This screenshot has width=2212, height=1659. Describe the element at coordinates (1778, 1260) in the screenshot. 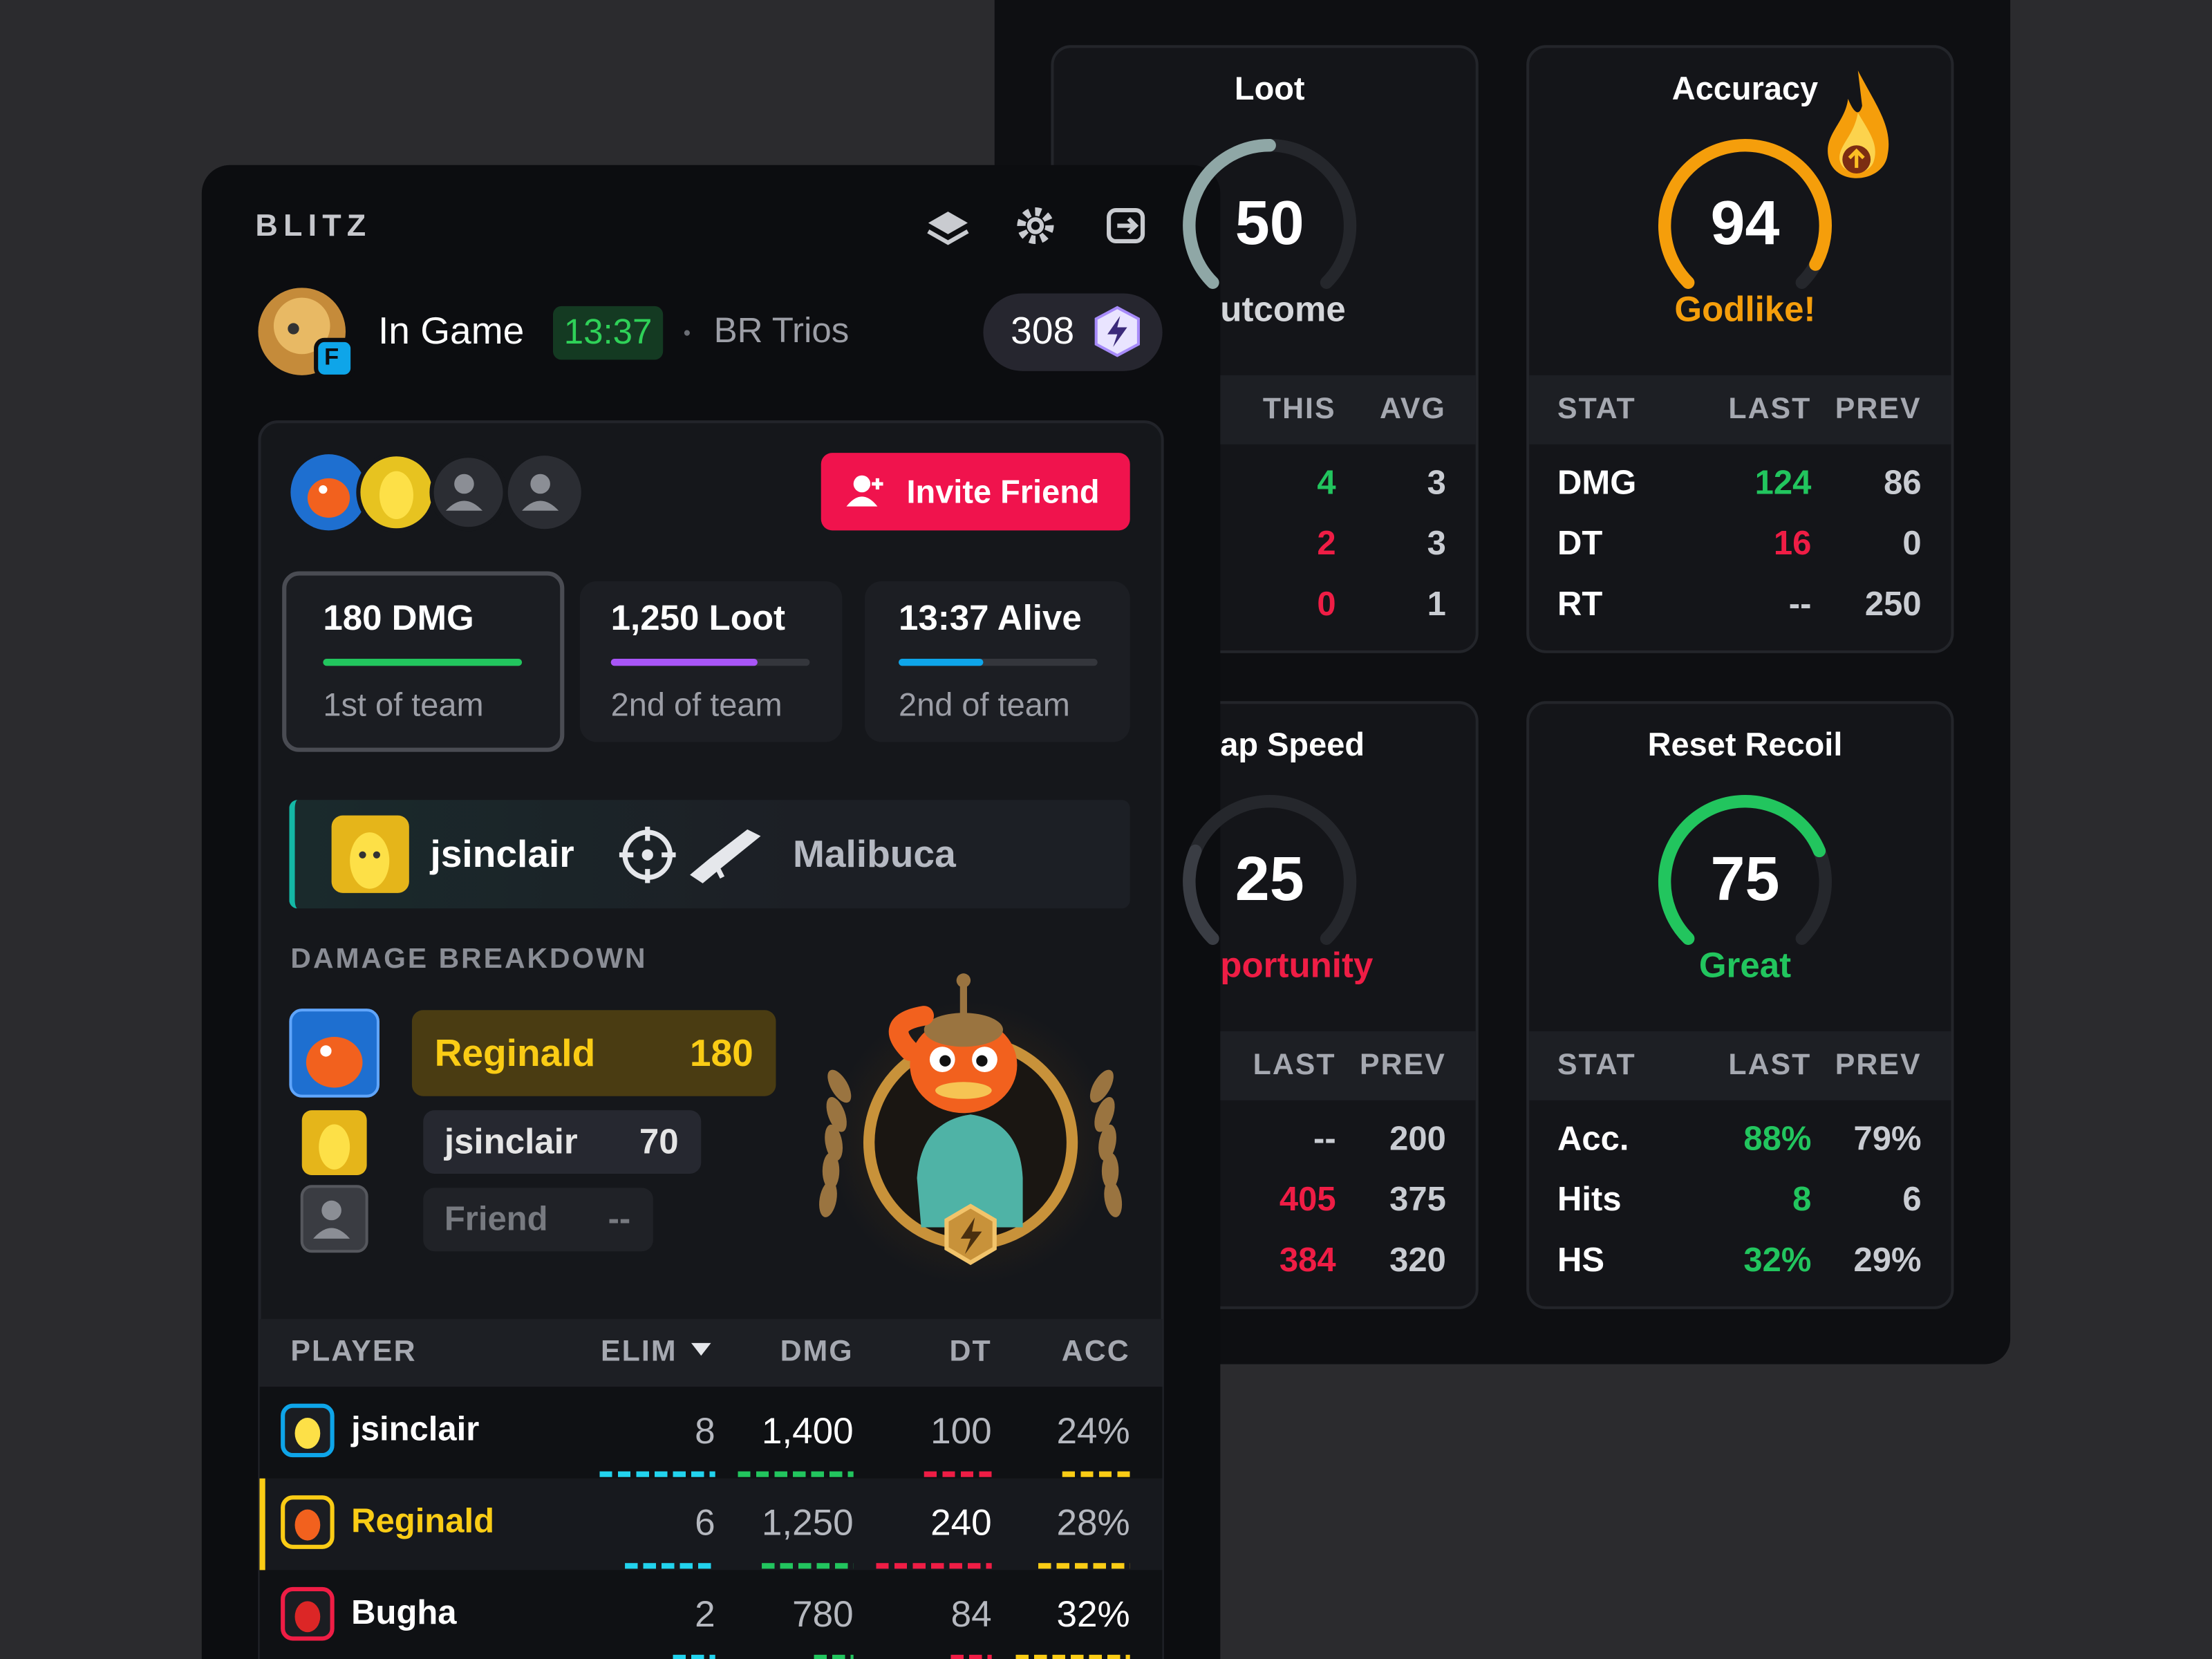

I see `stat-cell: 32%` at that location.